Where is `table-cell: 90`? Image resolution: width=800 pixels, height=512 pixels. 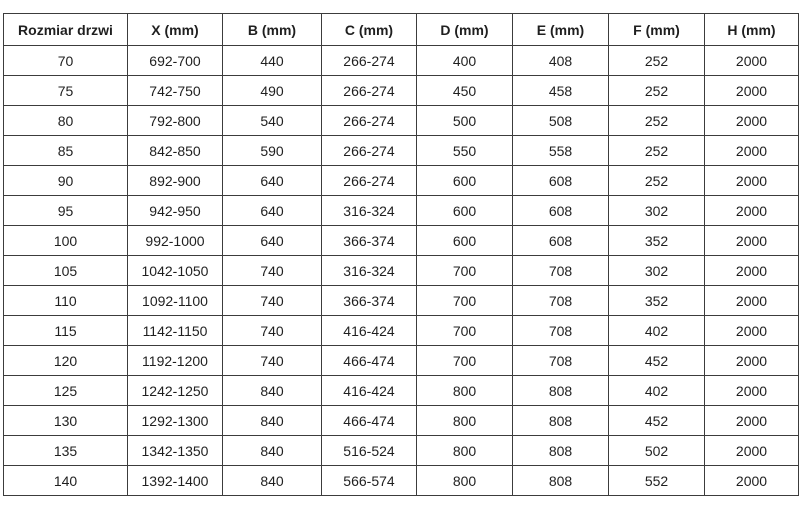 table-cell: 90 is located at coordinates (65, 180).